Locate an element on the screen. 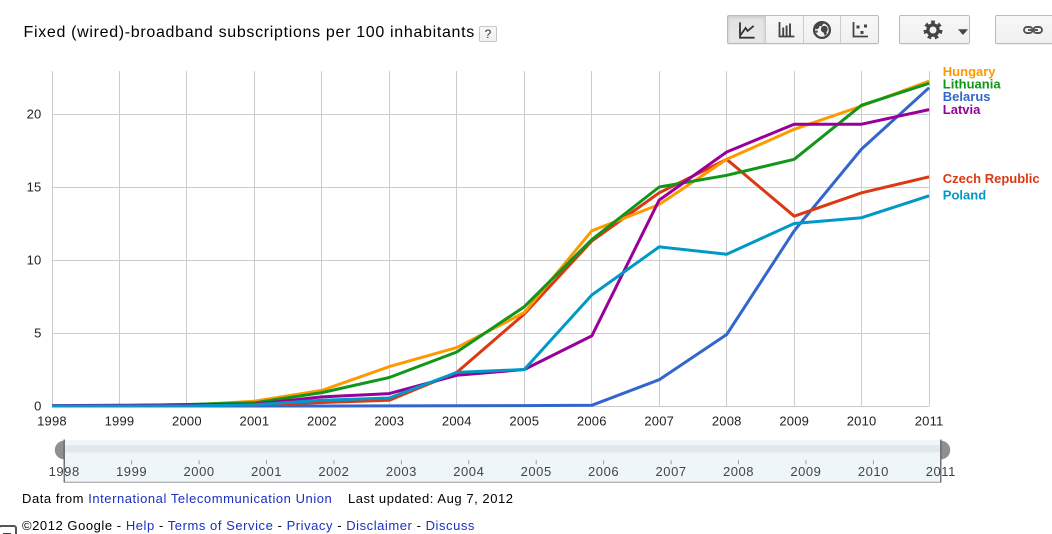 Image resolution: width=1052 pixels, height=534 pixels. svg-text: Czech Republic is located at coordinates (991, 178).